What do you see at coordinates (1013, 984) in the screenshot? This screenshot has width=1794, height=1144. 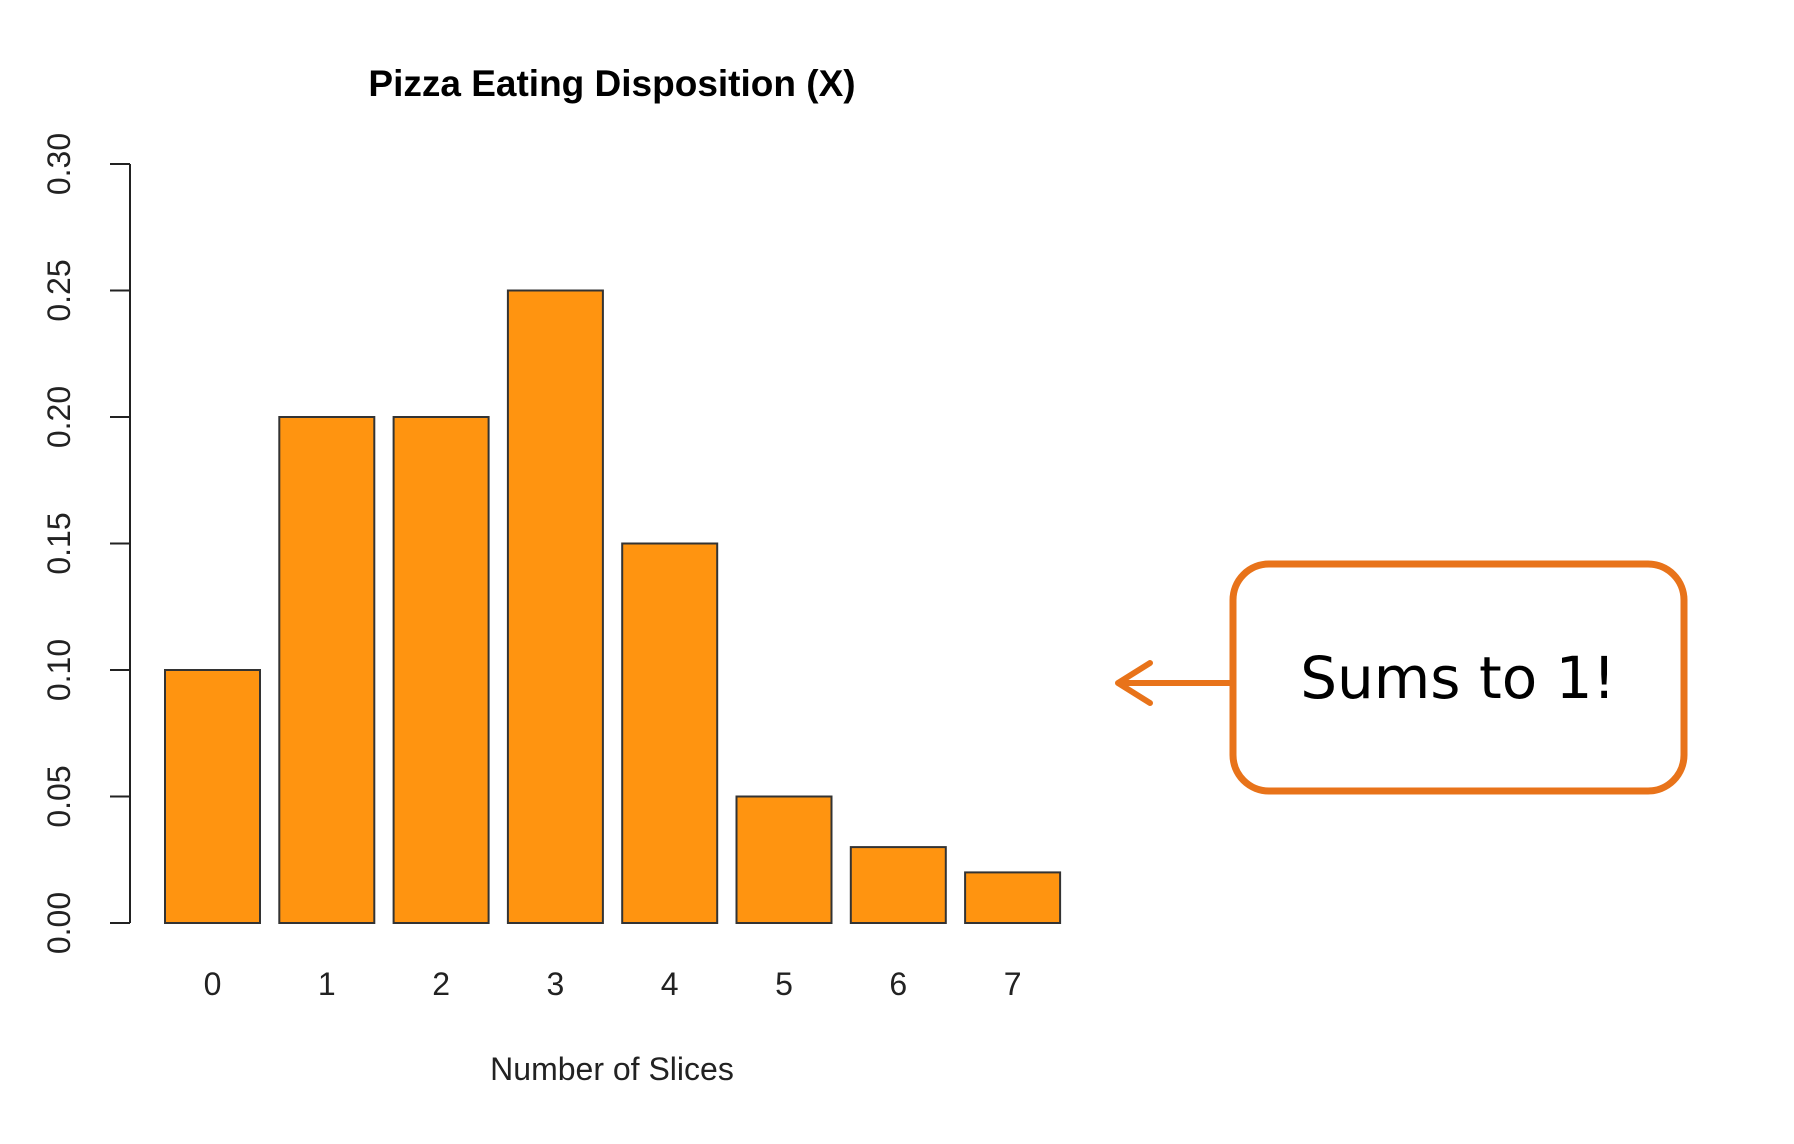 I see `x-tick-label: 7` at bounding box center [1013, 984].